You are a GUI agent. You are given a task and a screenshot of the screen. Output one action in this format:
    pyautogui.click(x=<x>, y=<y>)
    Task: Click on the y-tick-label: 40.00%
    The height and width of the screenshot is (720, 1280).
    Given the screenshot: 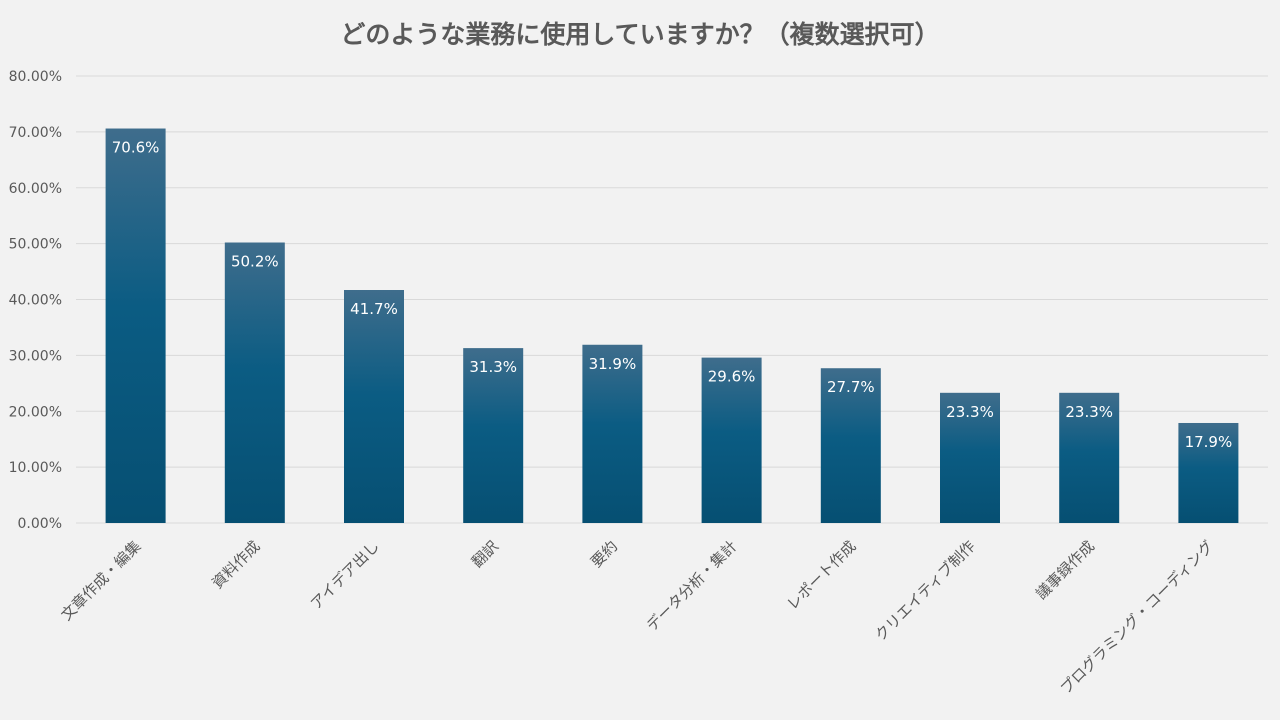 What is the action you would take?
    pyautogui.click(x=35, y=301)
    